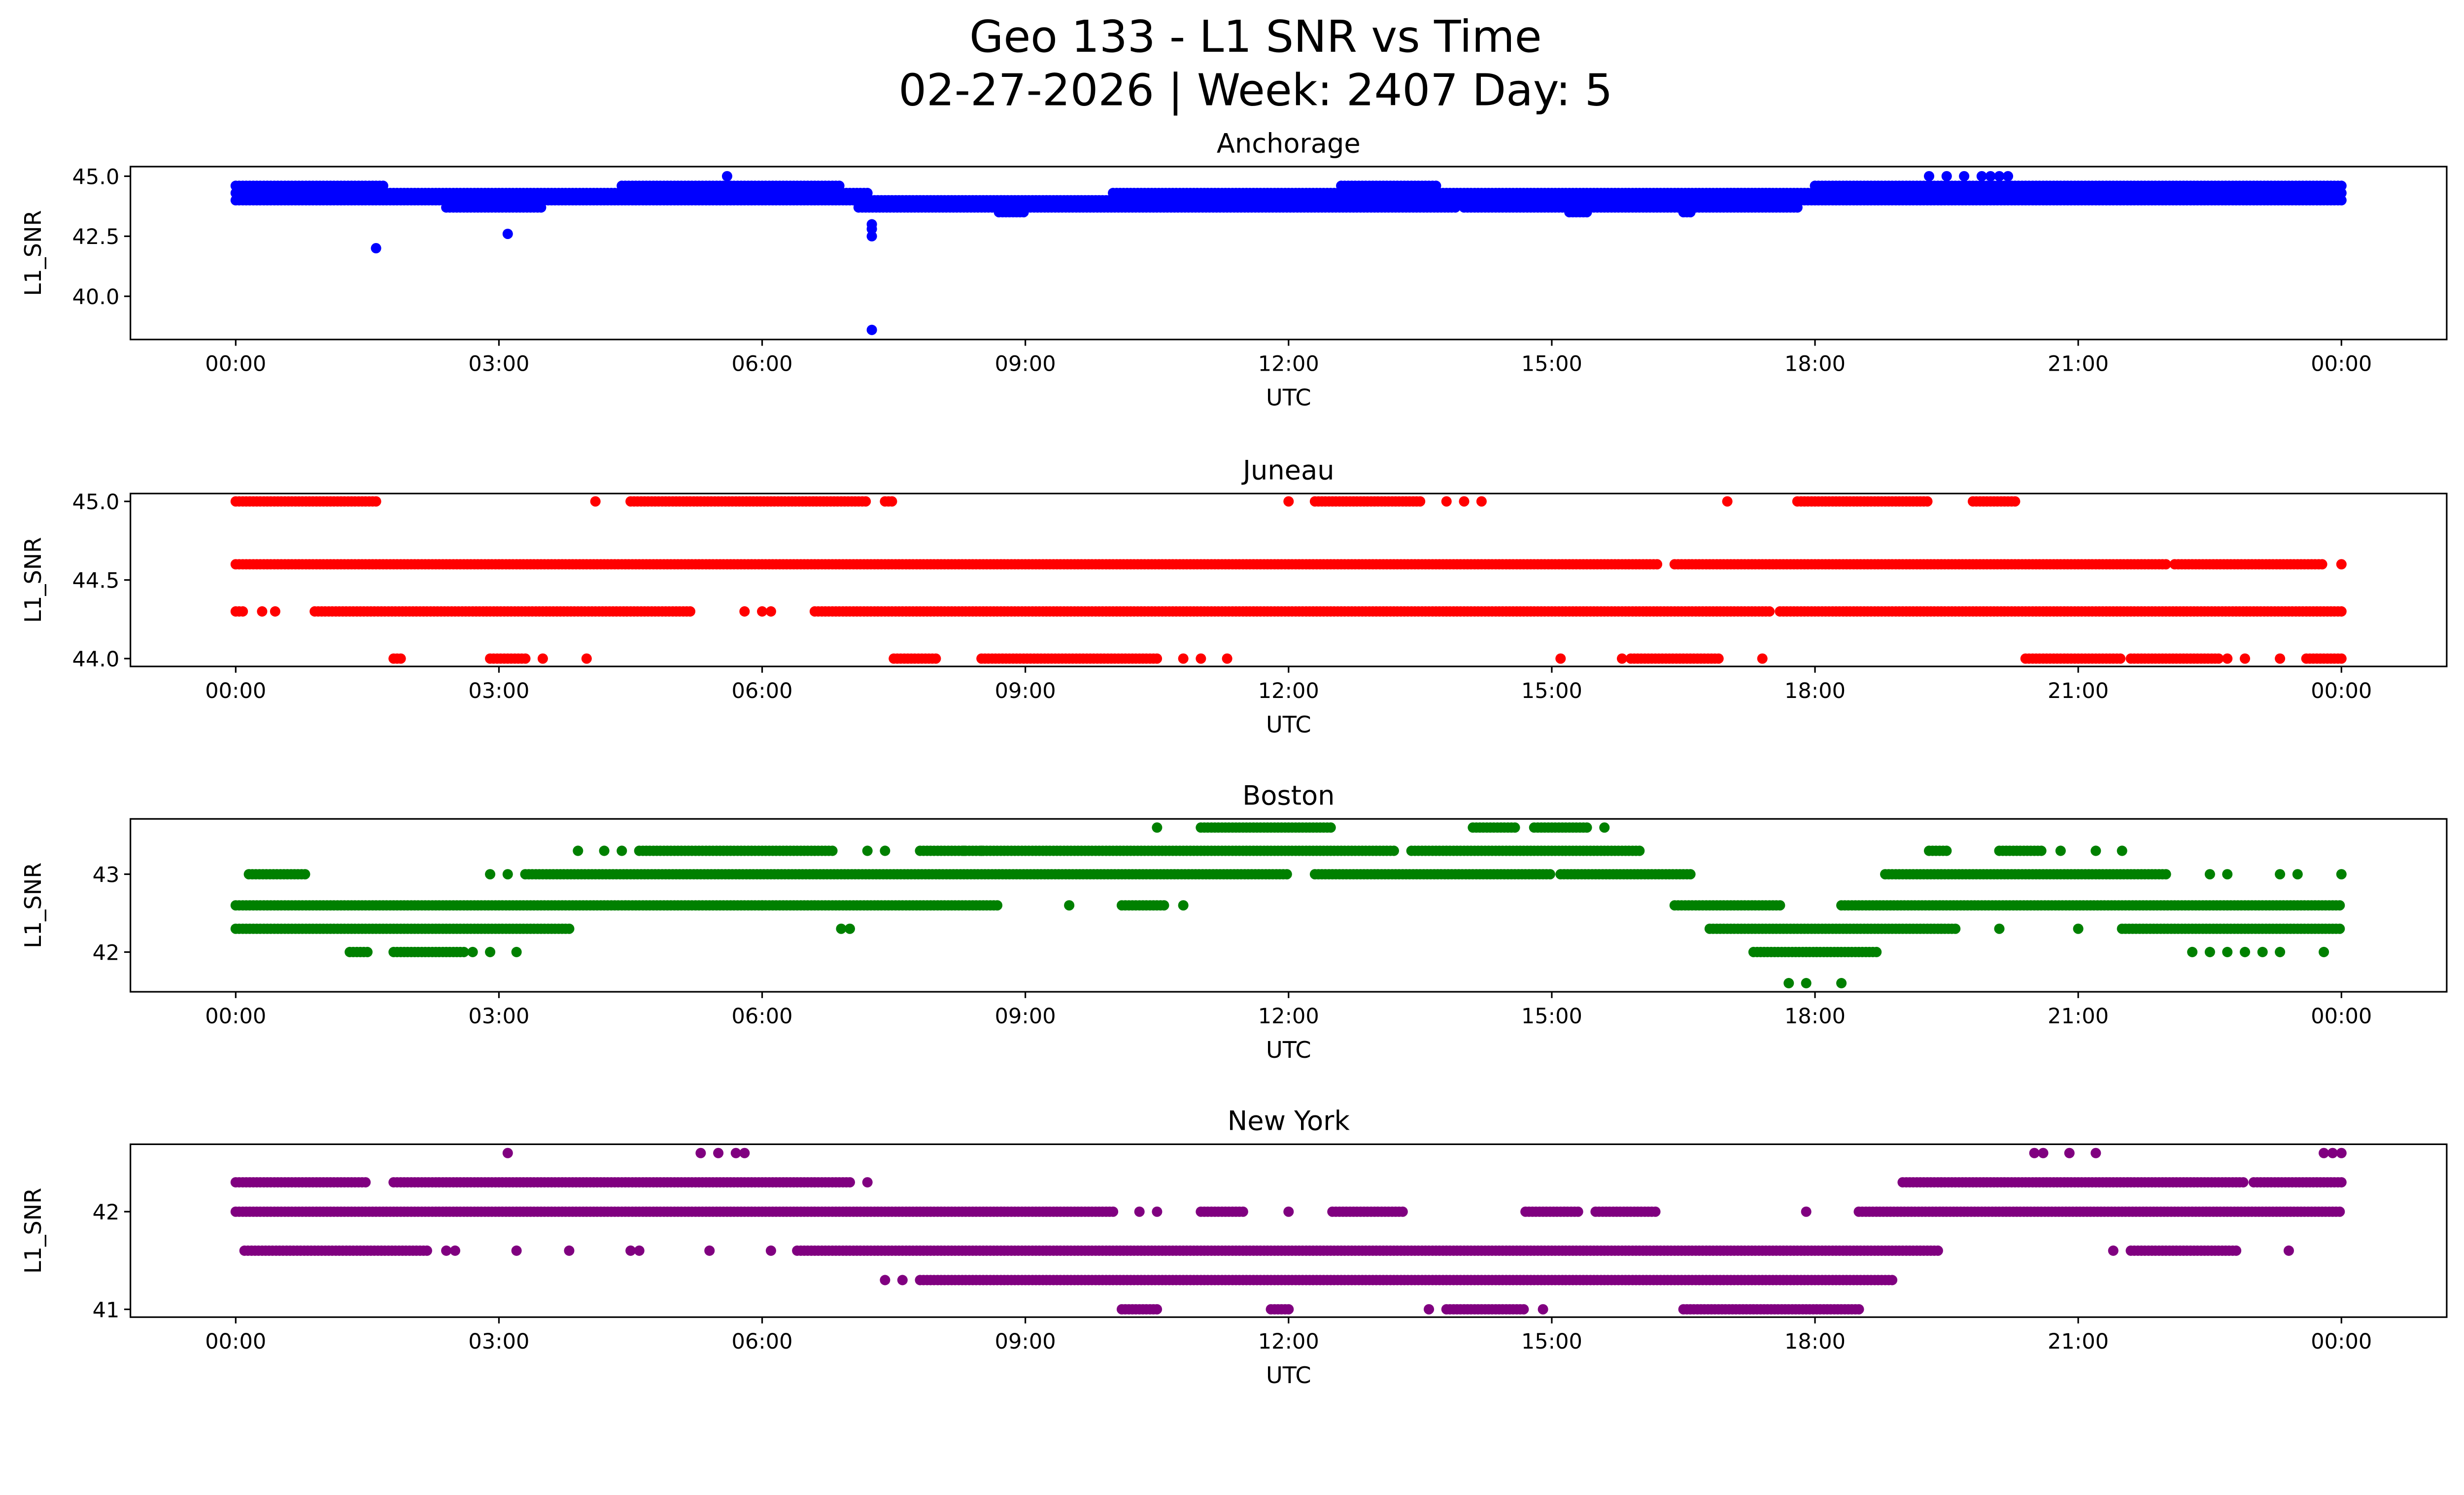  I want to click on figure-title-line2: 02-27-2026 | Week: 2407 Day: 5, so click(1255, 90).